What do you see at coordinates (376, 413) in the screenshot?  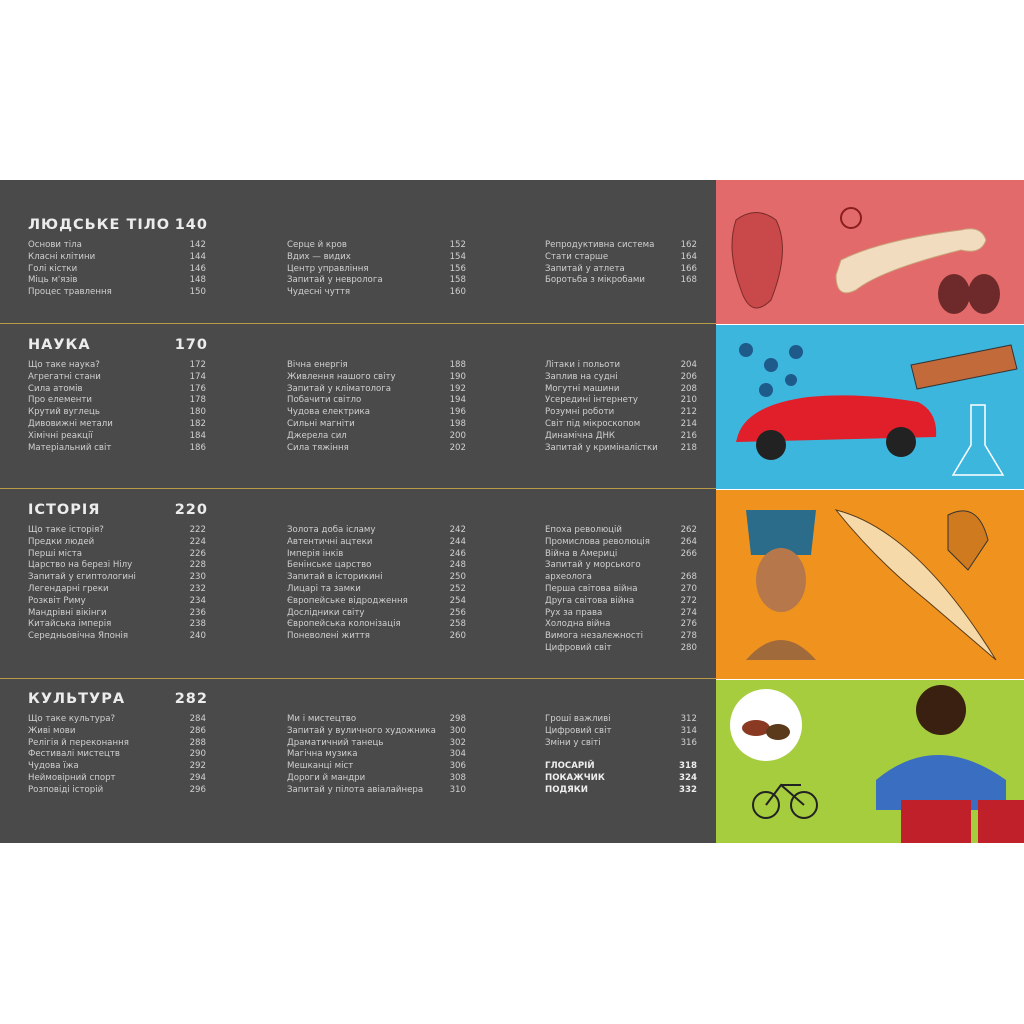 I see `toc-entry: Чудова електрика 196` at bounding box center [376, 413].